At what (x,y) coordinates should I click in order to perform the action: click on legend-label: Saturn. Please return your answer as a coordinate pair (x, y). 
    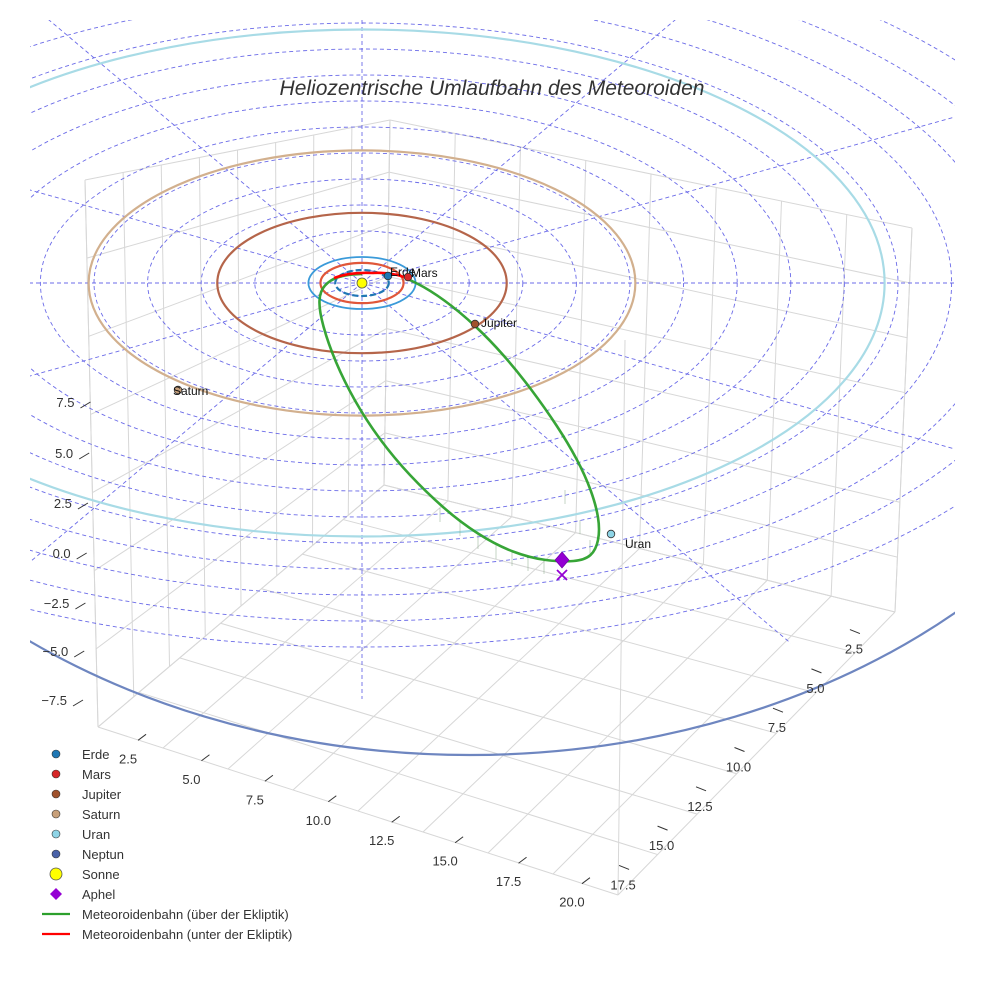
    Looking at the image, I should click on (101, 814).